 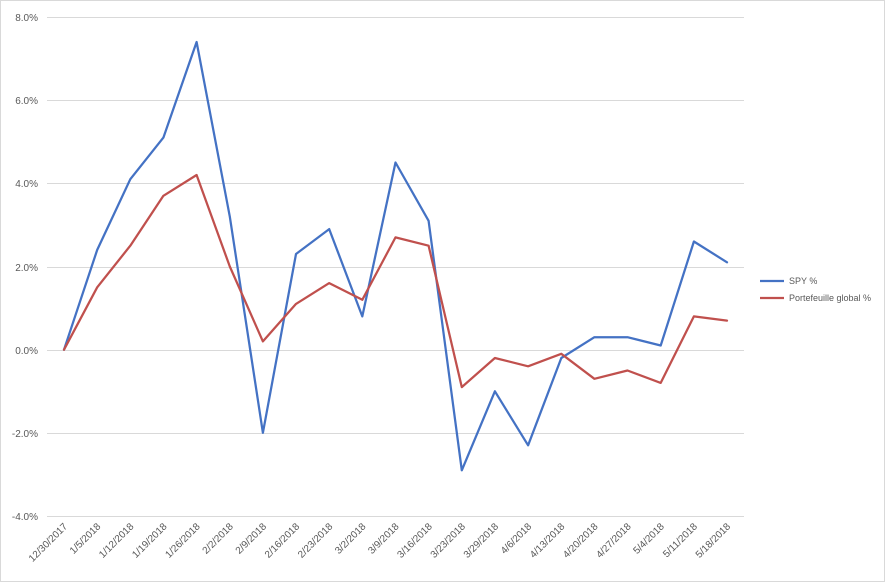 What do you see at coordinates (26, 101) in the screenshot?
I see `y-tick-label: 6.0%` at bounding box center [26, 101].